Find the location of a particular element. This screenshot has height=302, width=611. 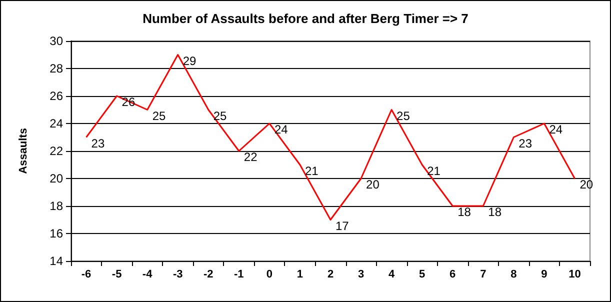

x-tick-label: 0 is located at coordinates (269, 274).